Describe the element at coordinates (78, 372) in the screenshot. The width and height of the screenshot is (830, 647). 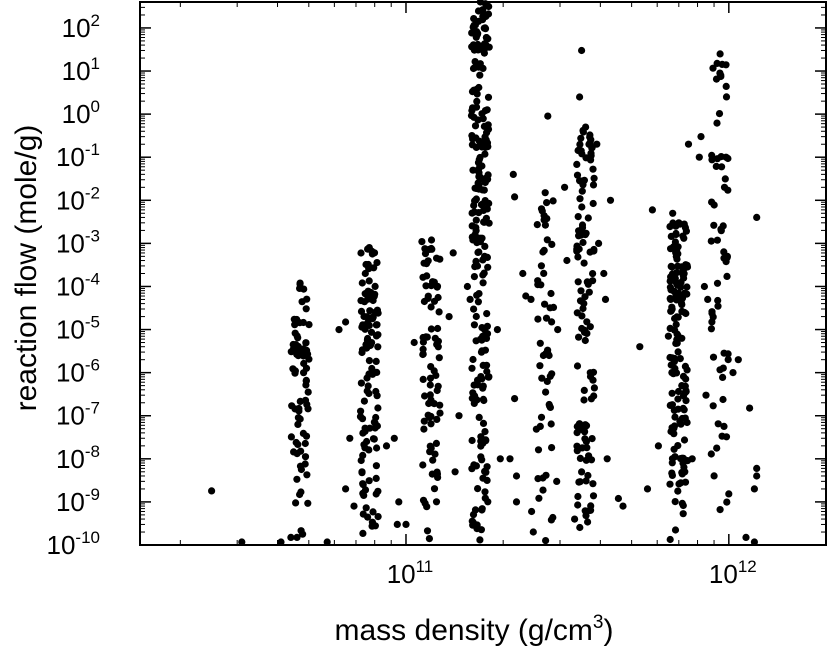
I see `y-tick-label: 10⁻⁶` at that location.